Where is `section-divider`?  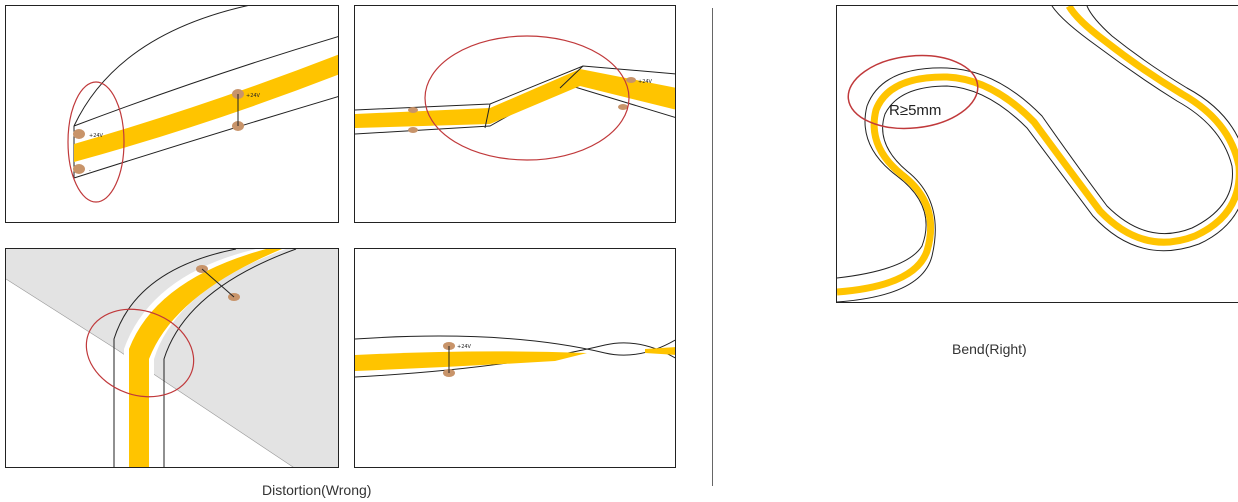
section-divider is located at coordinates (712, 247).